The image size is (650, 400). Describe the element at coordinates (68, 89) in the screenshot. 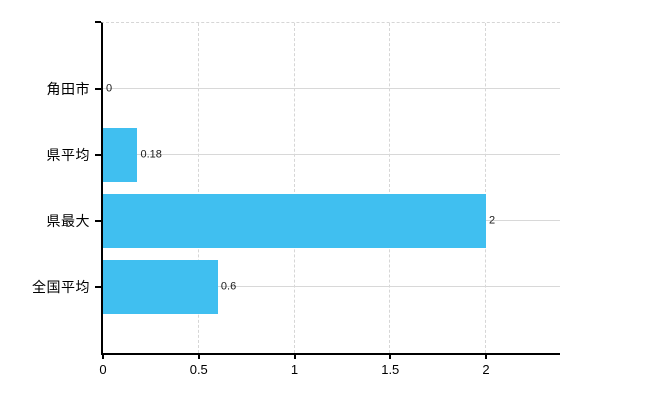

I see `category-label: 角田市` at that location.